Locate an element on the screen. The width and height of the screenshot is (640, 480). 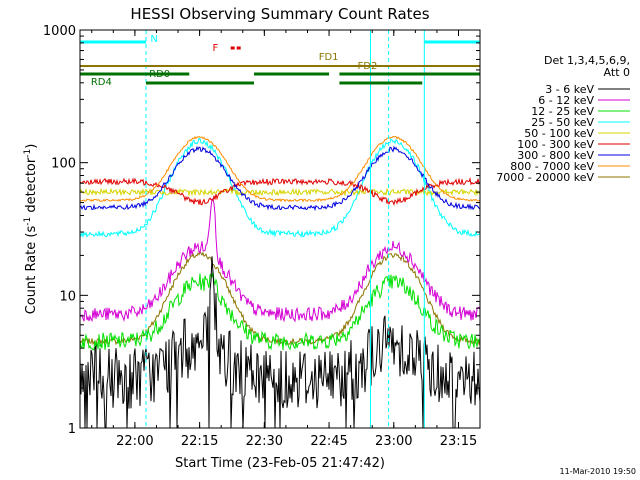
y-axis-label: Count Rate (s-1 detector-1) is located at coordinates (31, 229).